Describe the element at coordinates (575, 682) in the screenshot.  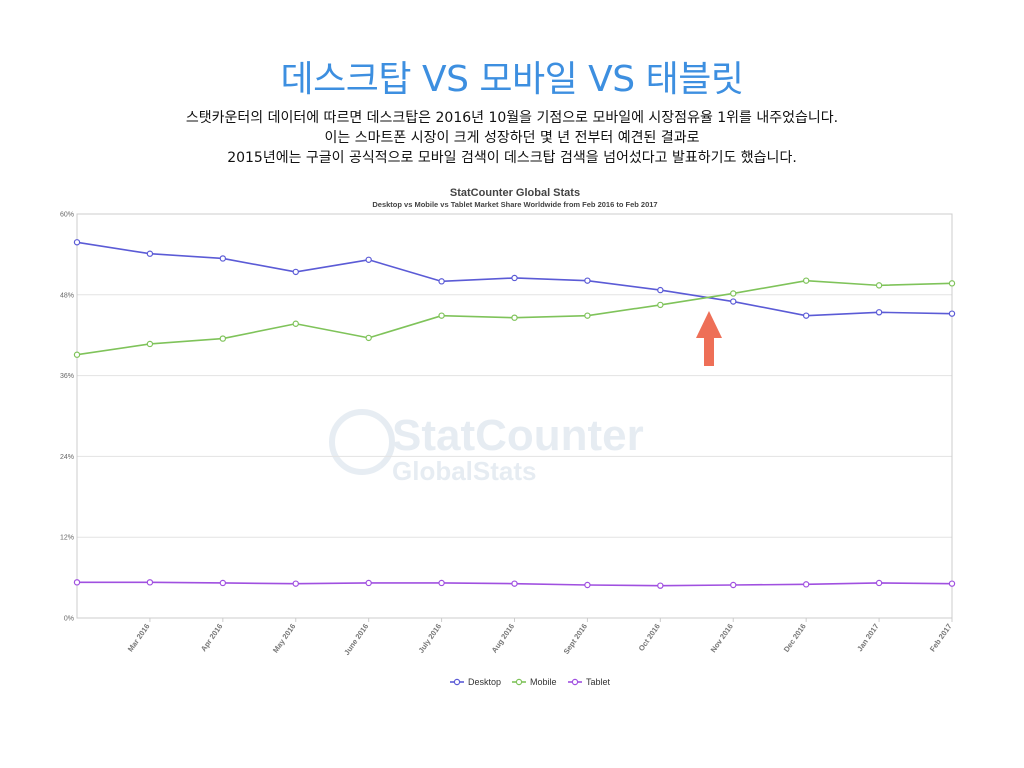
I see `legend-marker-tablet` at that location.